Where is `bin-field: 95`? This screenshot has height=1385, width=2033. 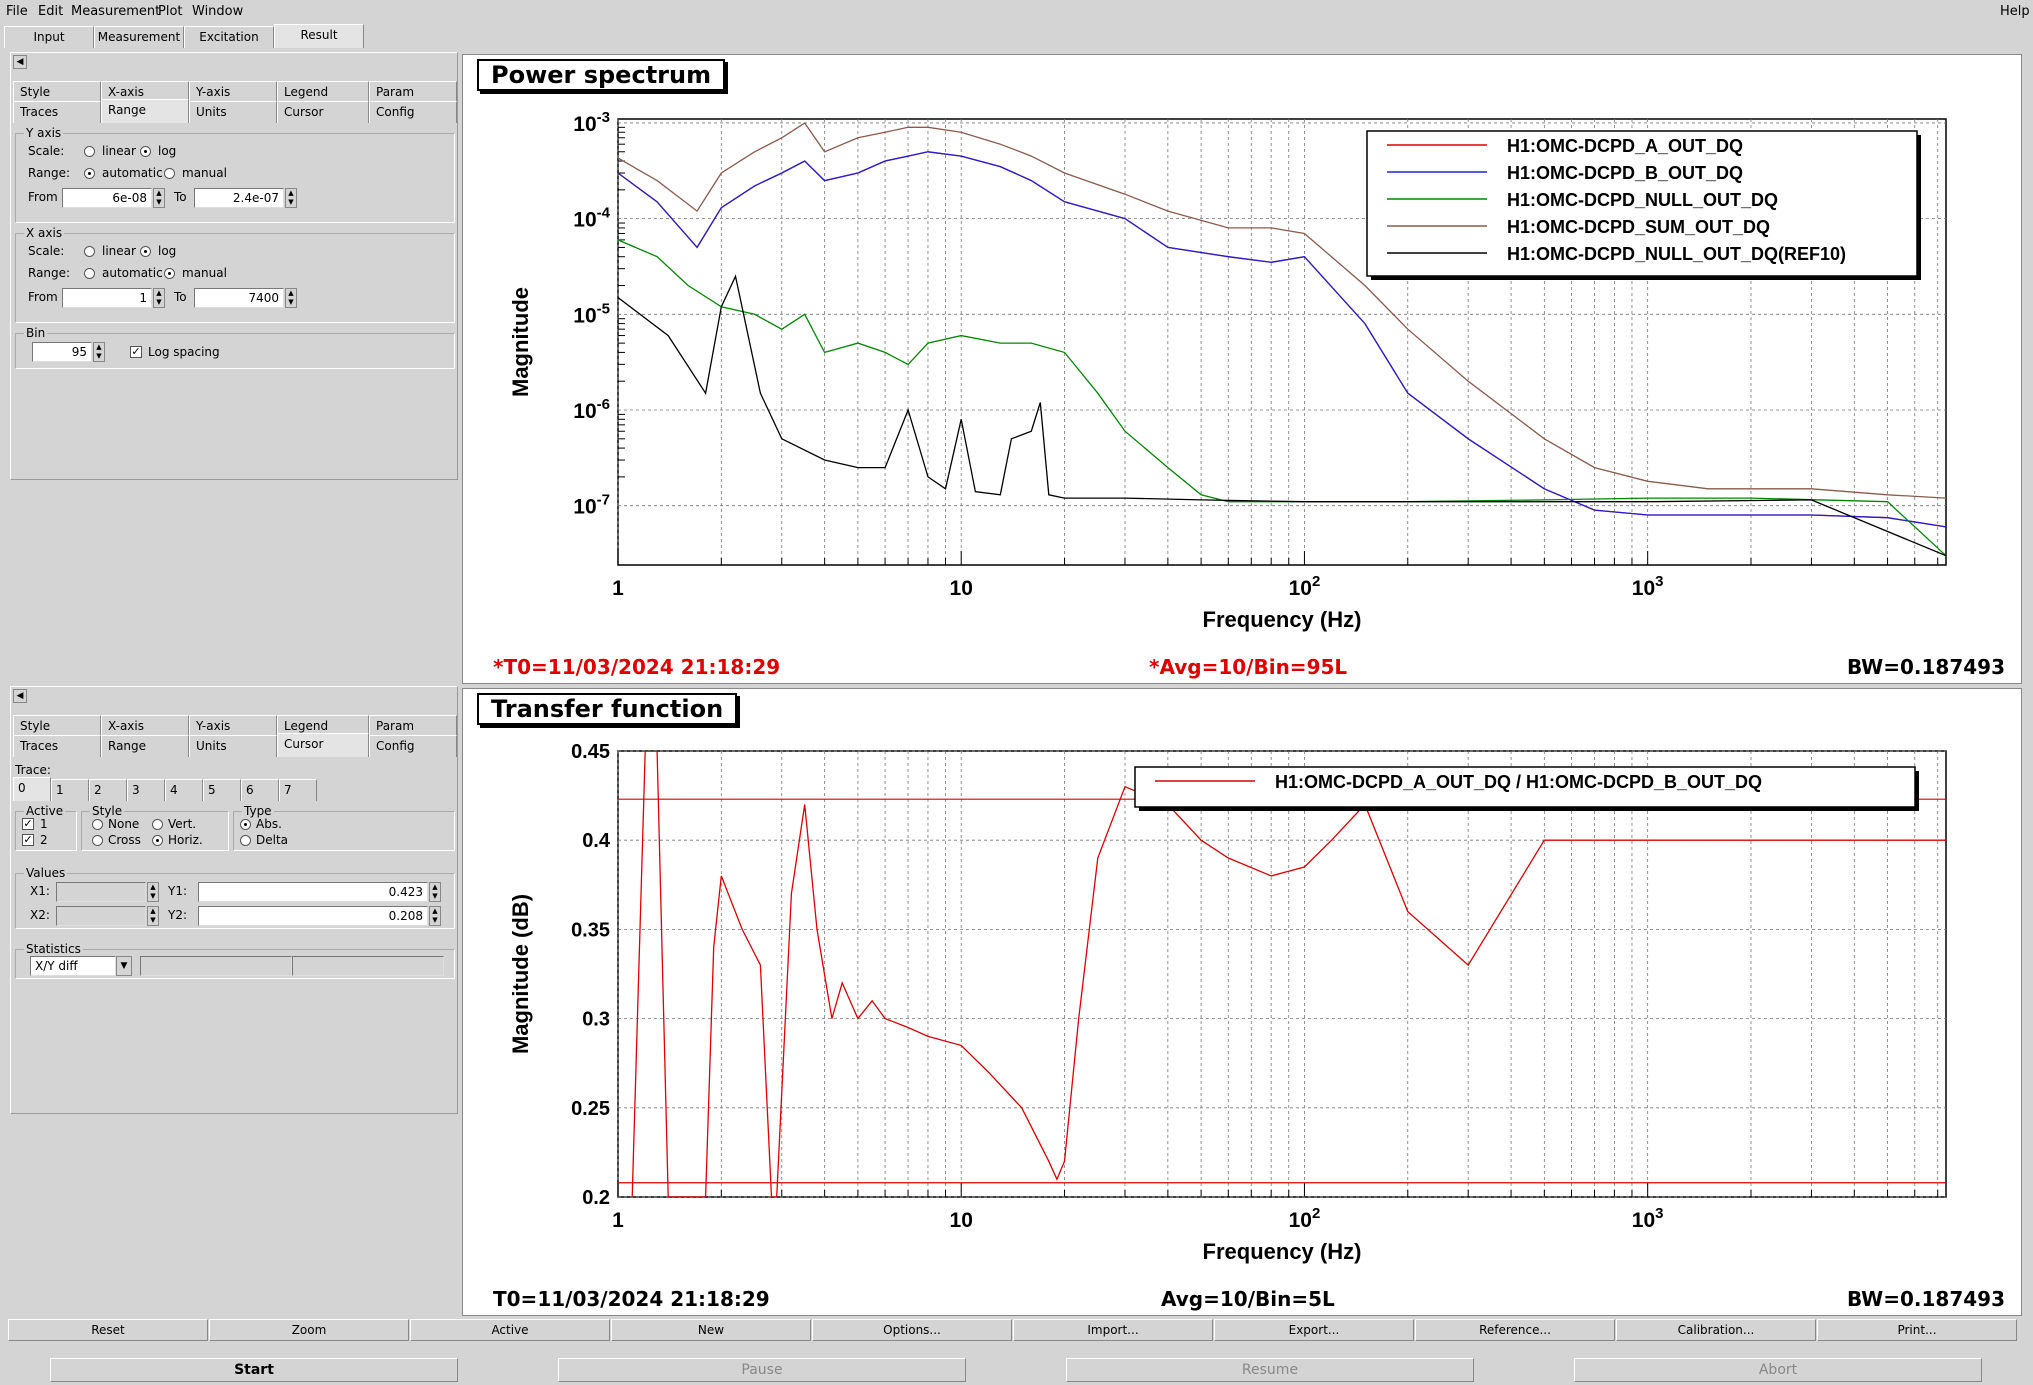 bin-field: 95 is located at coordinates (62, 352).